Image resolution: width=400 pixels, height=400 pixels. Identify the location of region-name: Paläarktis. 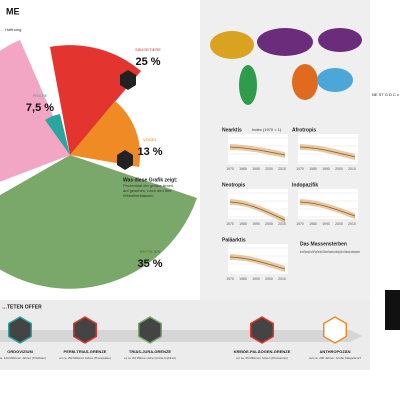
(234, 240).